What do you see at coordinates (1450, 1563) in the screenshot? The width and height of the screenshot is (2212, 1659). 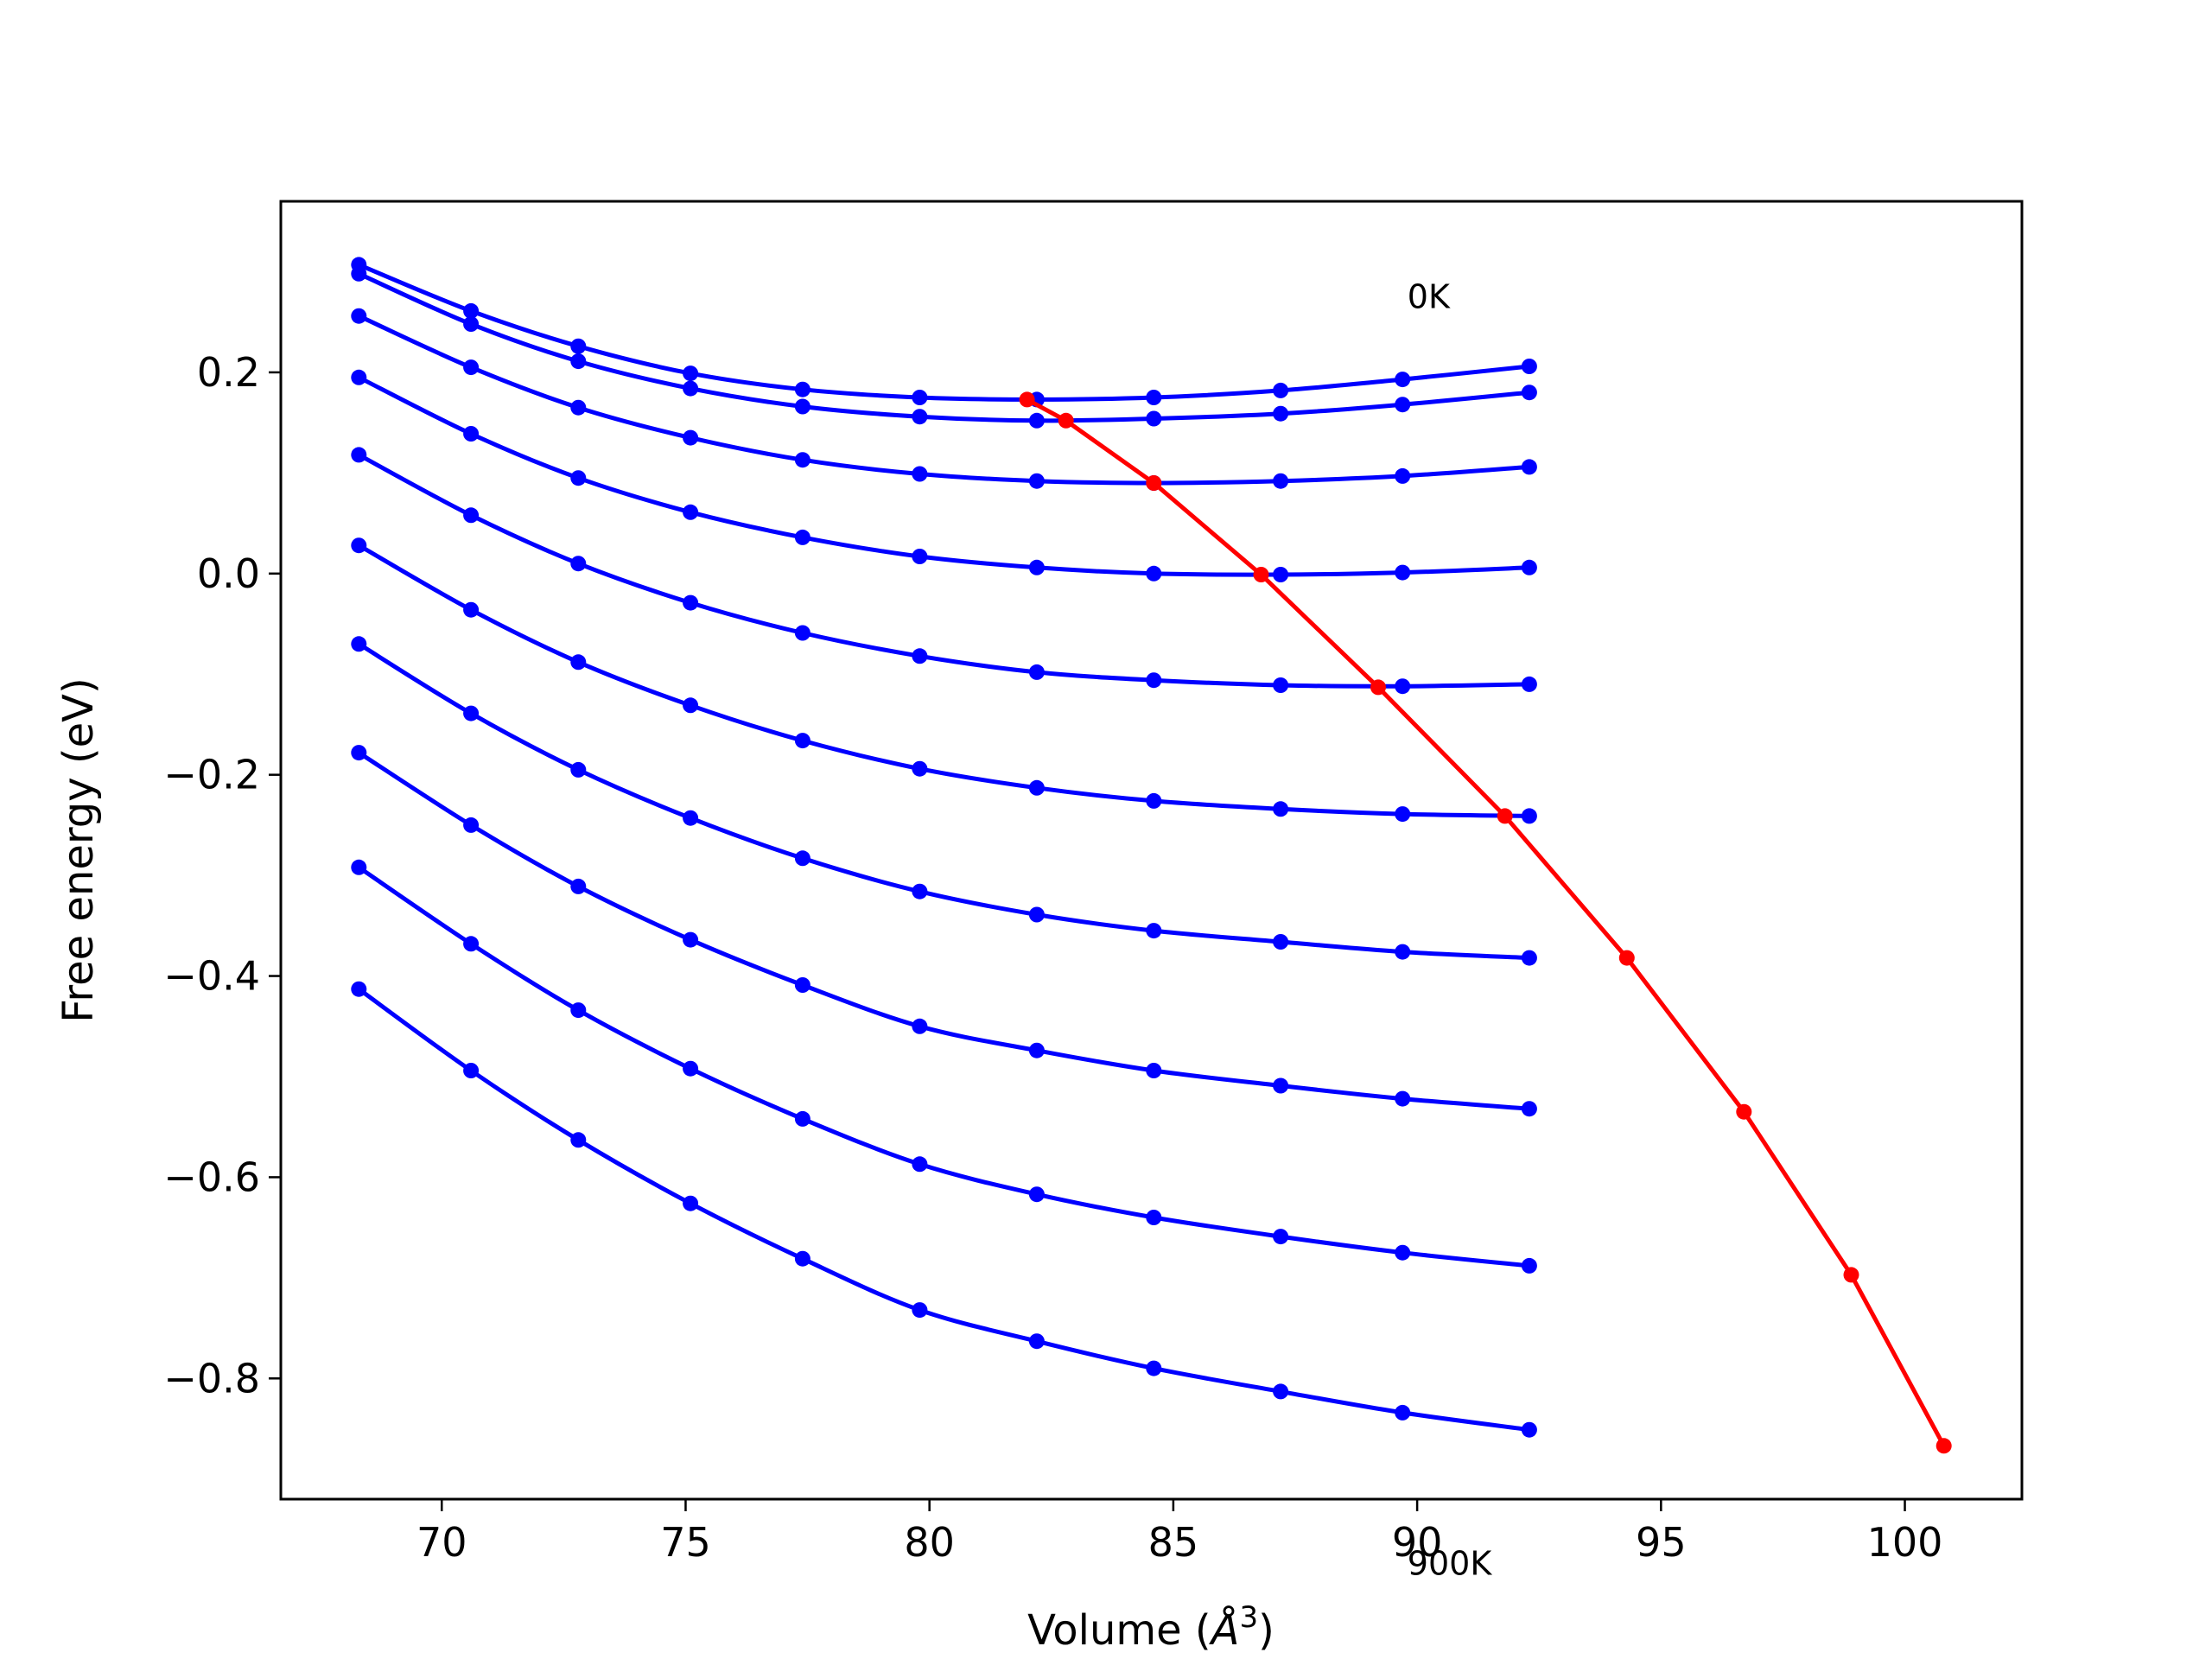 I see `annotation-900k: 900K` at bounding box center [1450, 1563].